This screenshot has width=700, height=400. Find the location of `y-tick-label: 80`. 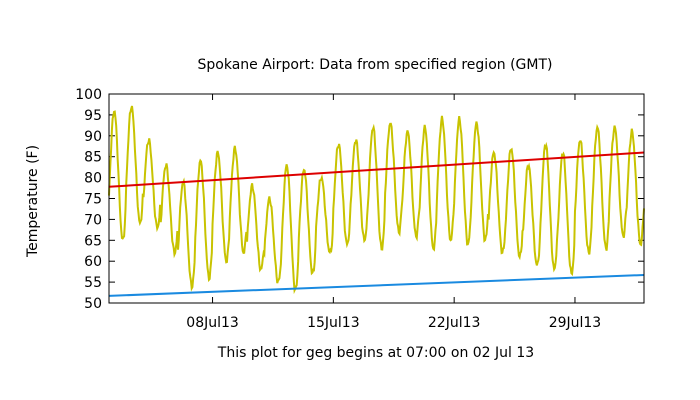

y-tick-label: 80 is located at coordinates (93, 179).